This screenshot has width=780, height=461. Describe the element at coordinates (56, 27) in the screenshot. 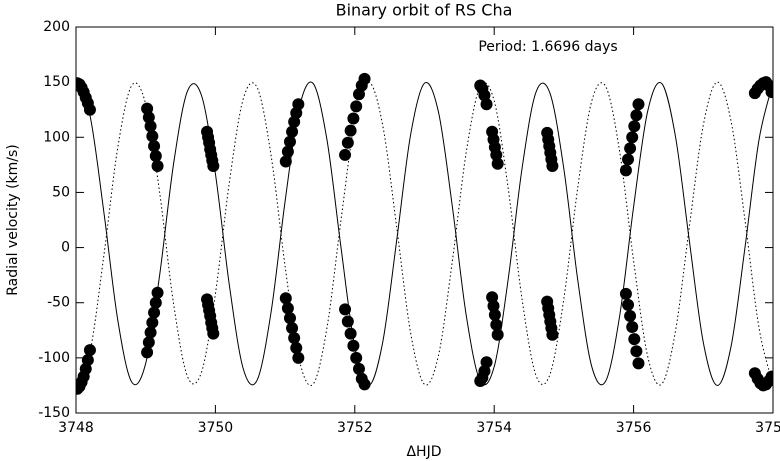

I see `y-tick-label: 200` at that location.